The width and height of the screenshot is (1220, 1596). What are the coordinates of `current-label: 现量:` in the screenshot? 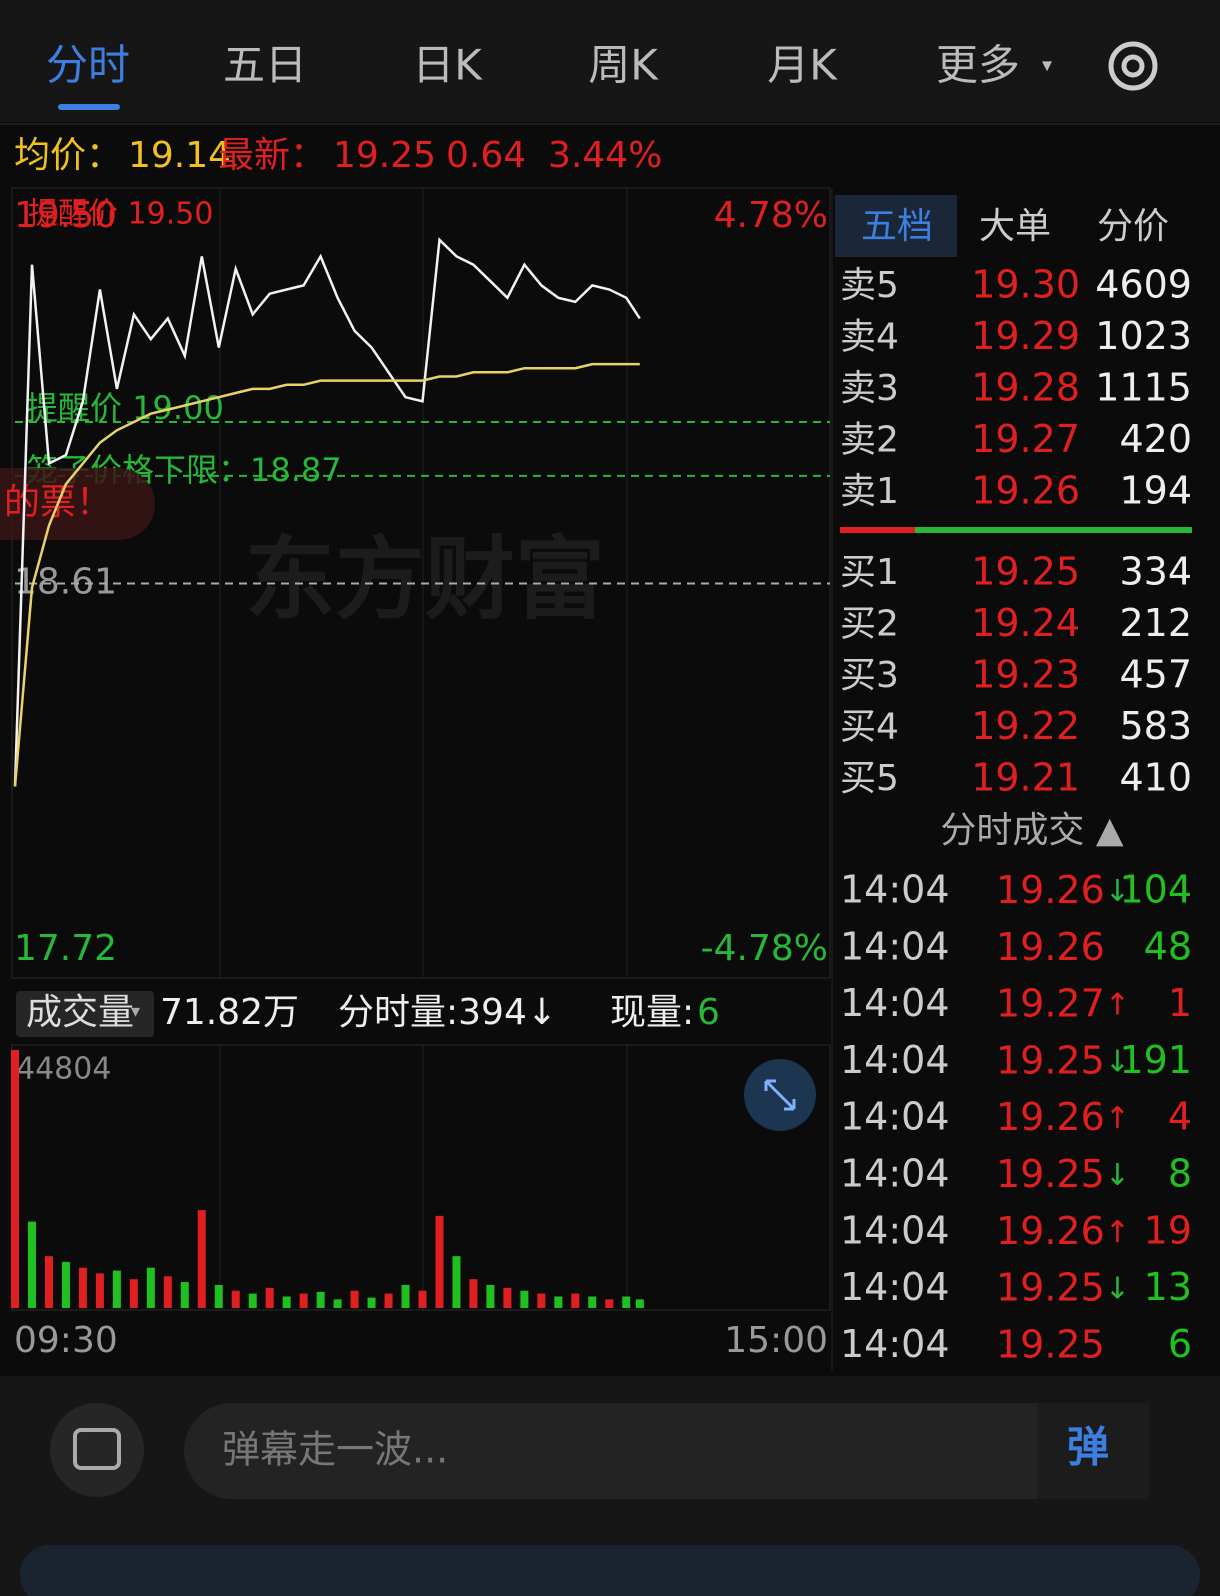 It's located at (652, 1012).